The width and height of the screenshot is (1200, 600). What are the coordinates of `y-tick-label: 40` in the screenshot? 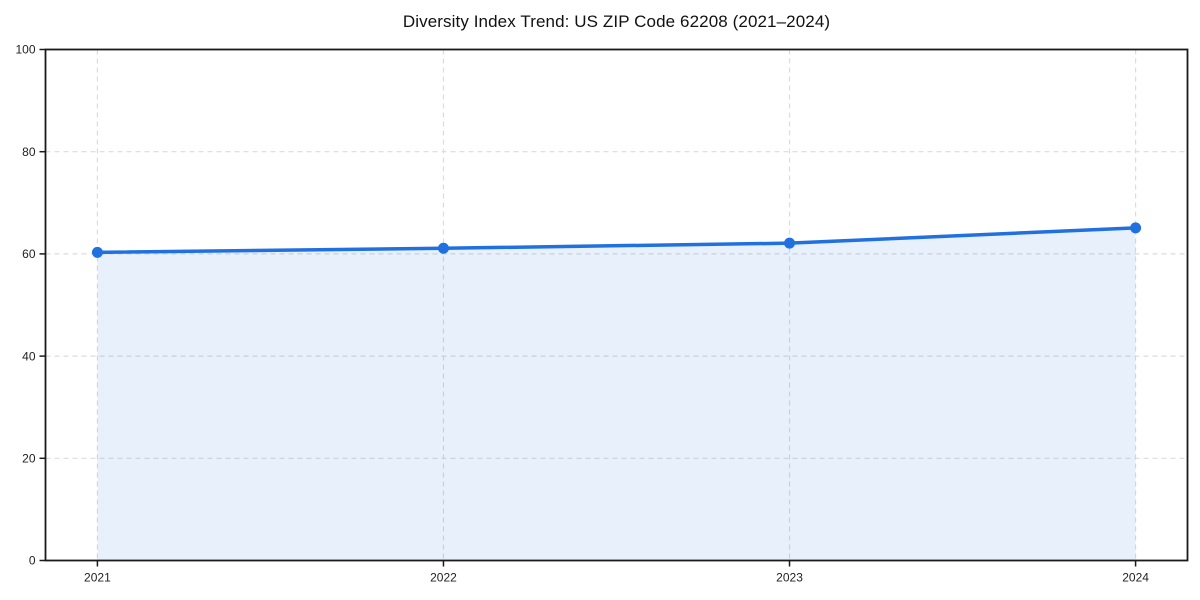 It's located at (29, 356).